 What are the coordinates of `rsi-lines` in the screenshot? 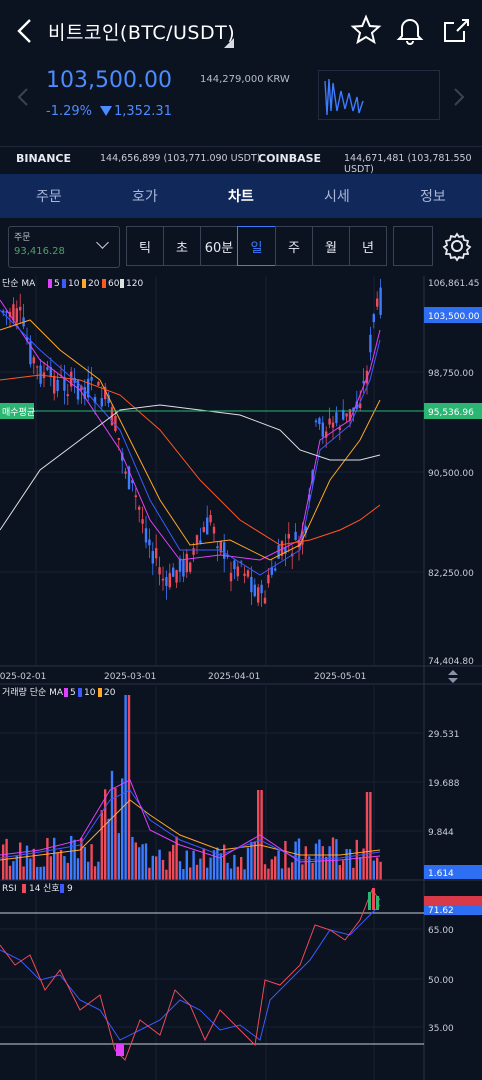 It's located at (190, 974).